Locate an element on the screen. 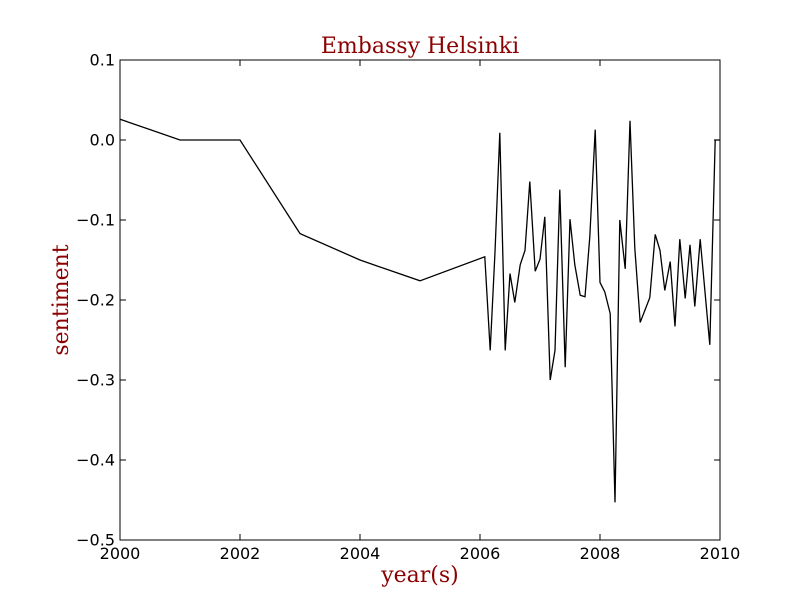  x-tick-label: 2010 is located at coordinates (720, 553).